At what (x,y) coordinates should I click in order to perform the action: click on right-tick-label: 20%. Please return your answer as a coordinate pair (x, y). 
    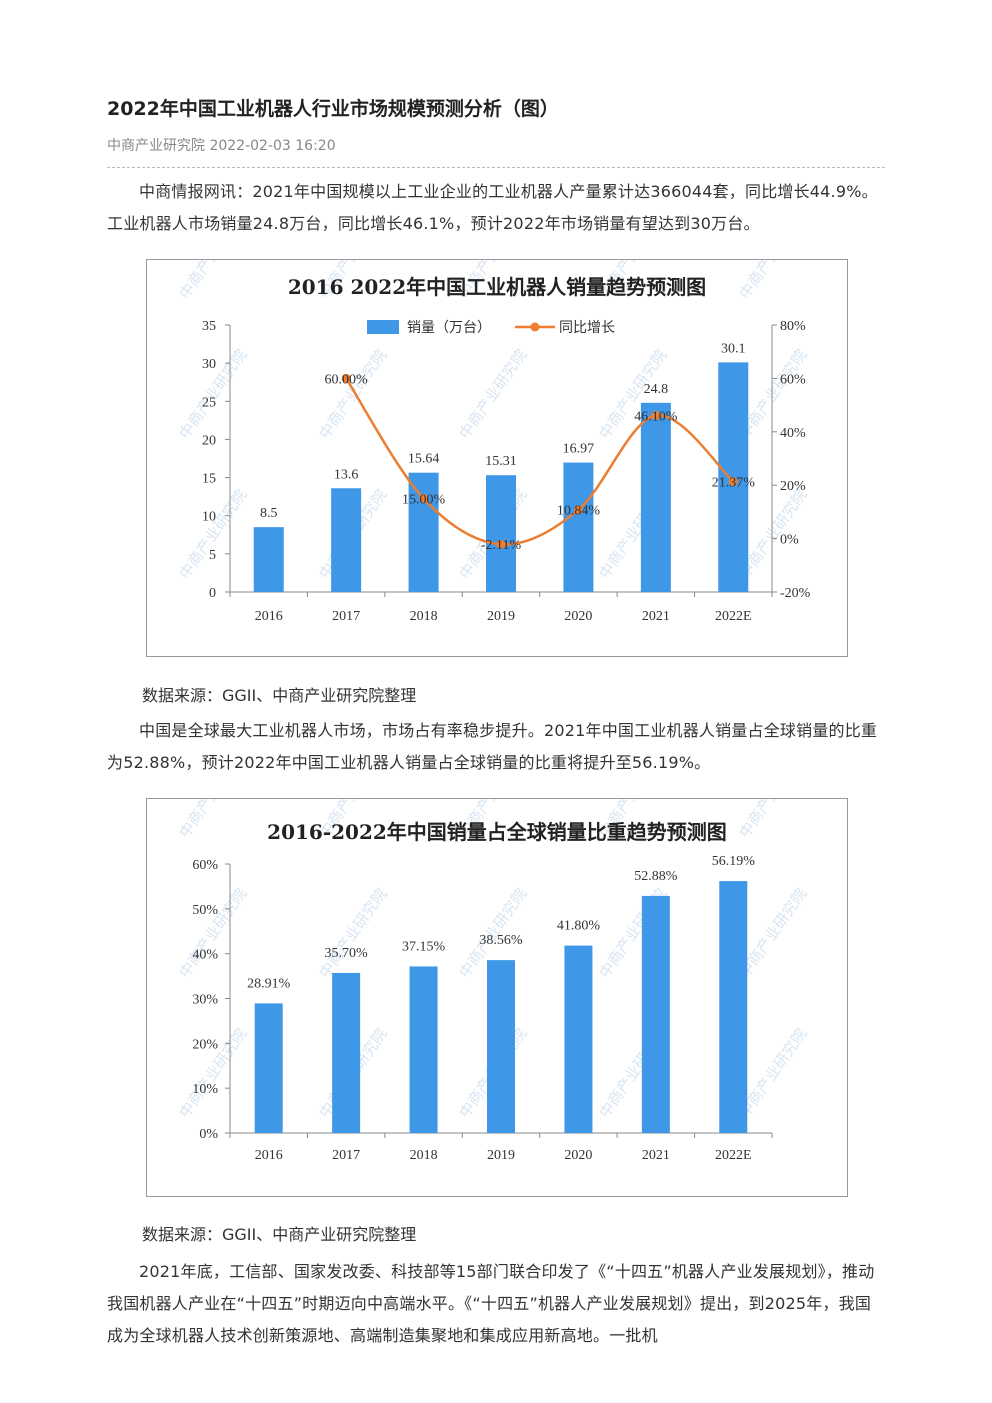
    Looking at the image, I should click on (793, 486).